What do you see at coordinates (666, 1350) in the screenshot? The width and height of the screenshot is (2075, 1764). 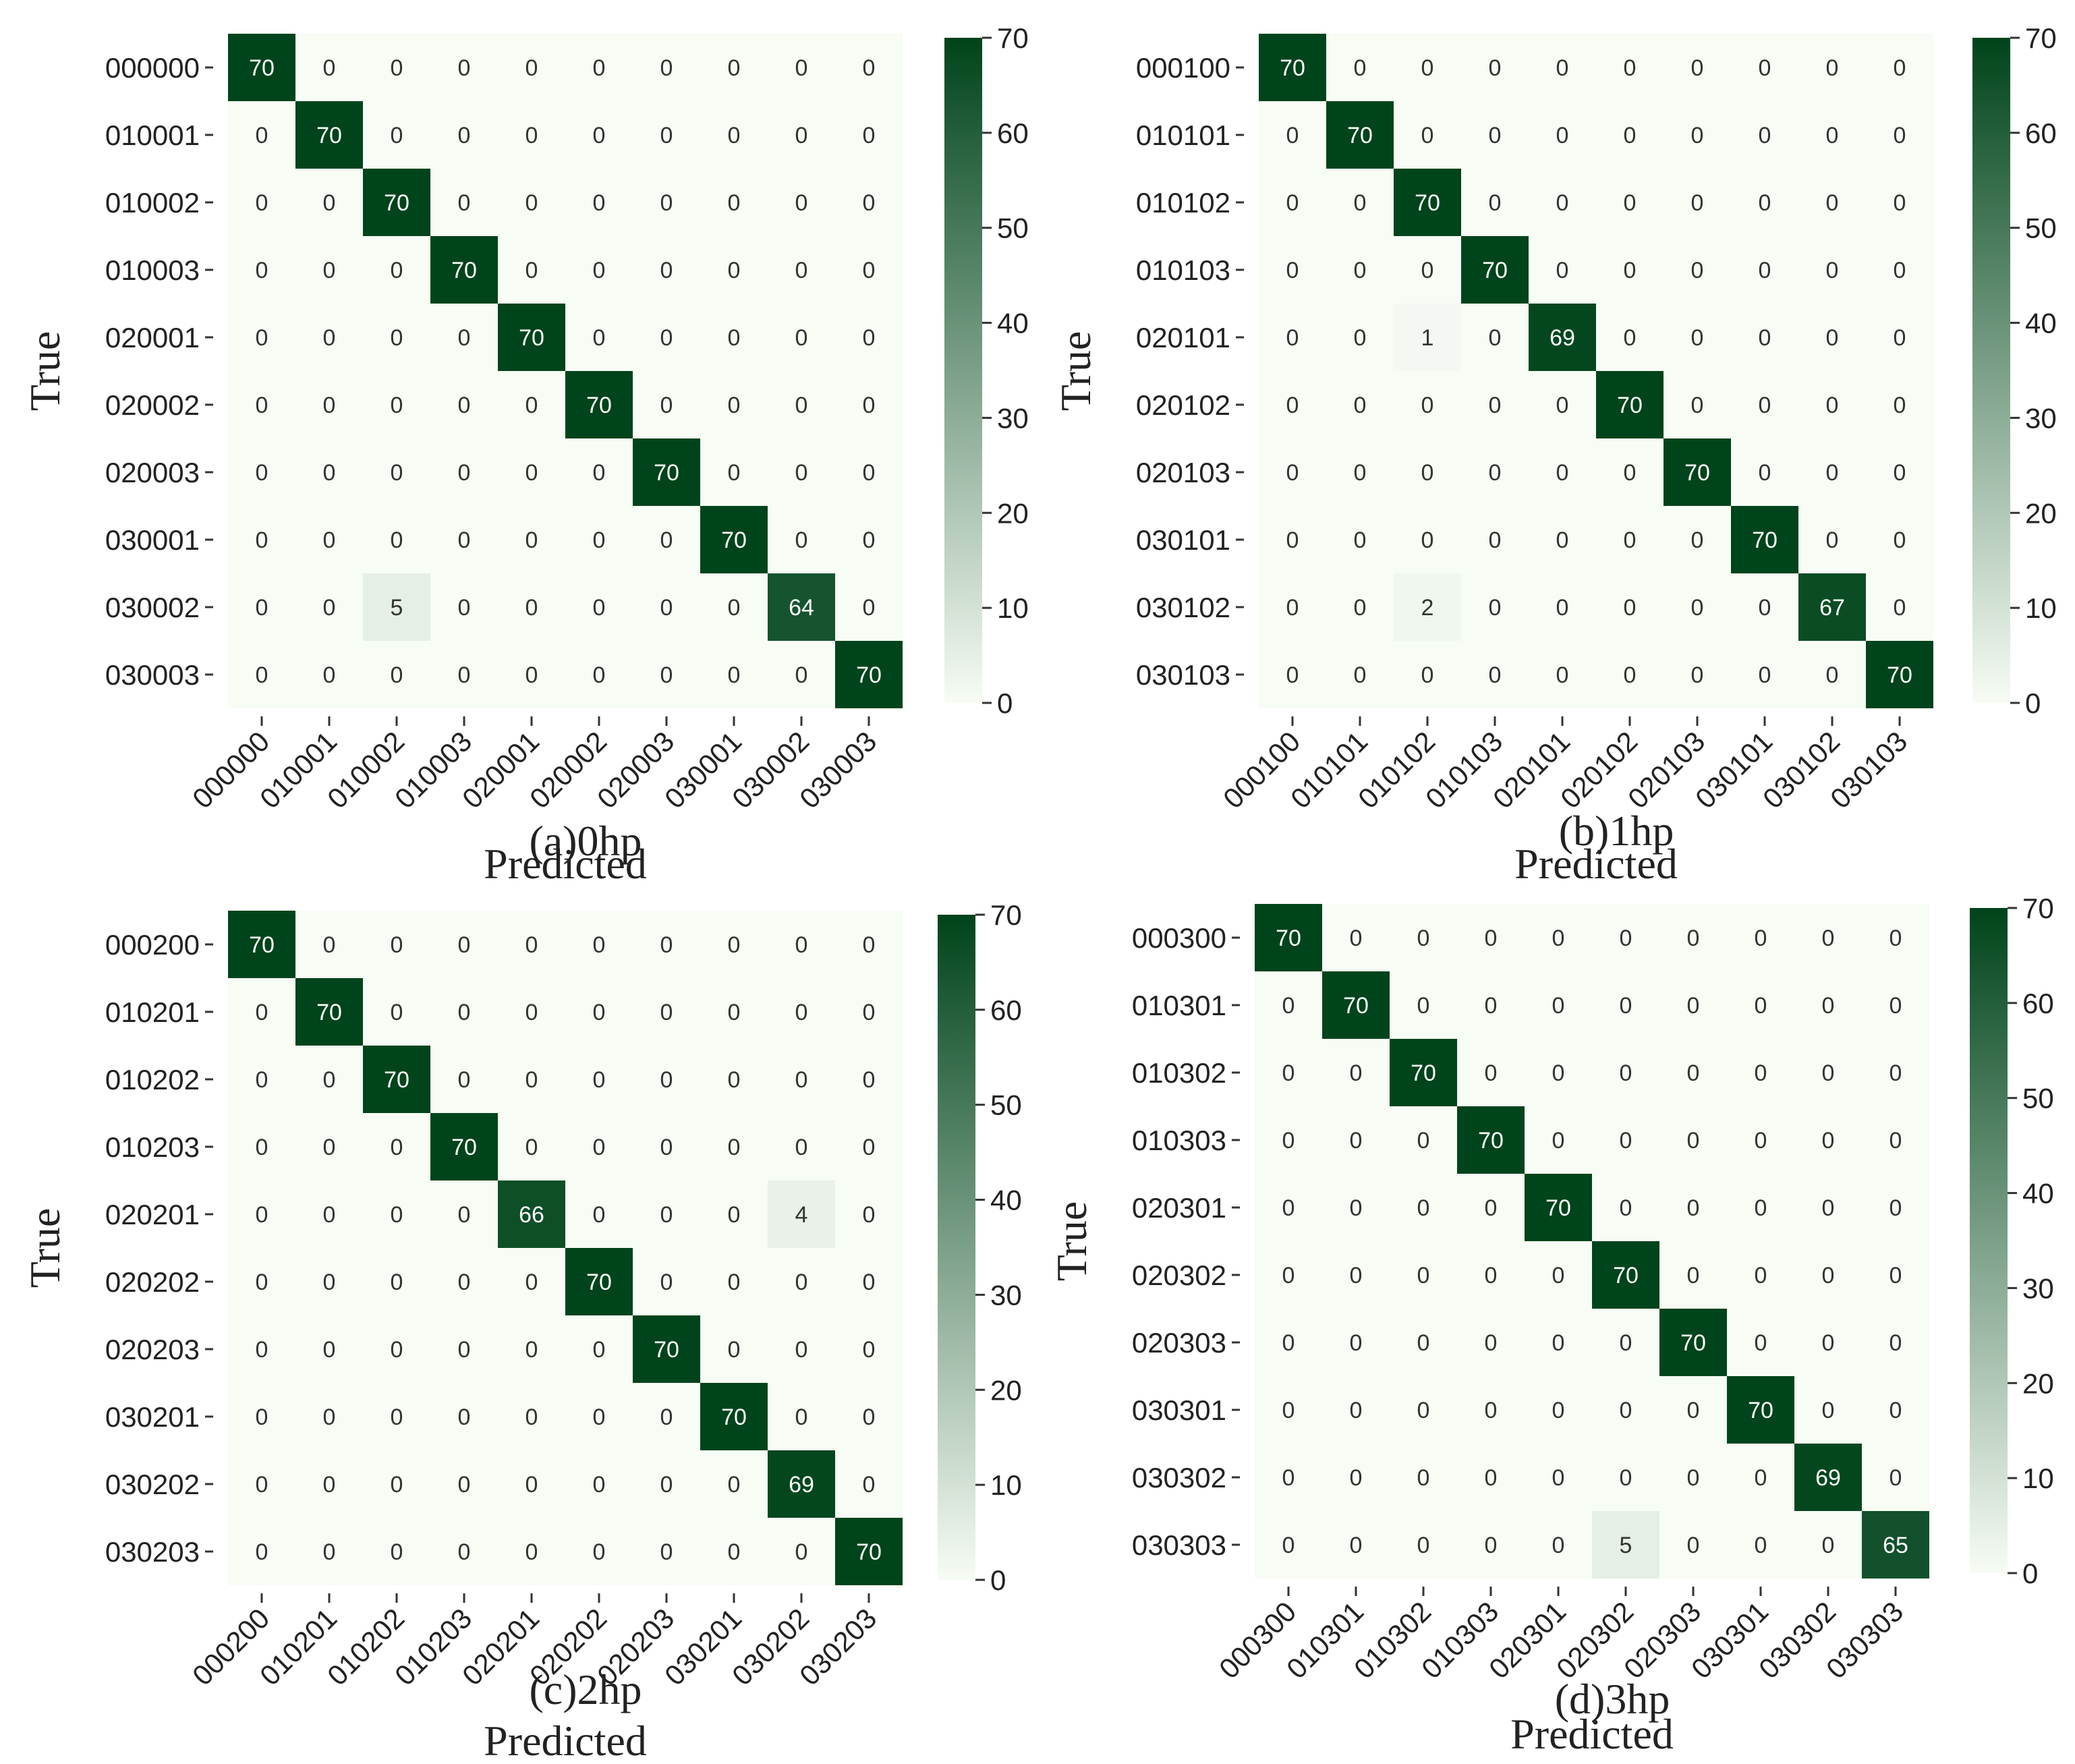 I see `cell-value-label: 70` at bounding box center [666, 1350].